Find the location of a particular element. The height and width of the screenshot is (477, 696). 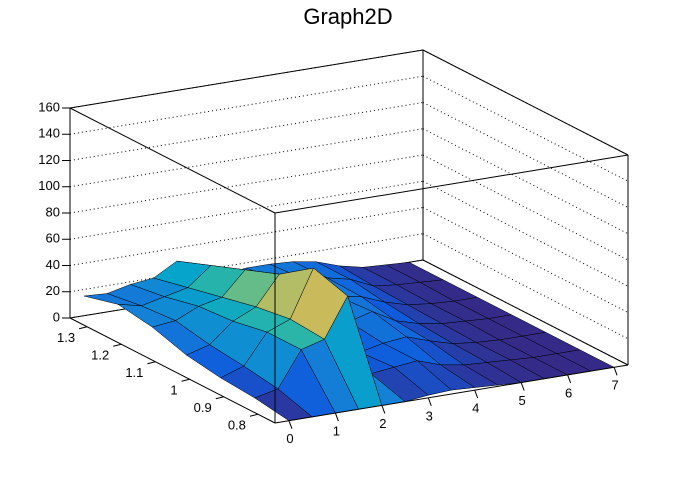

z-tick-label: 120 is located at coordinates (49, 159).